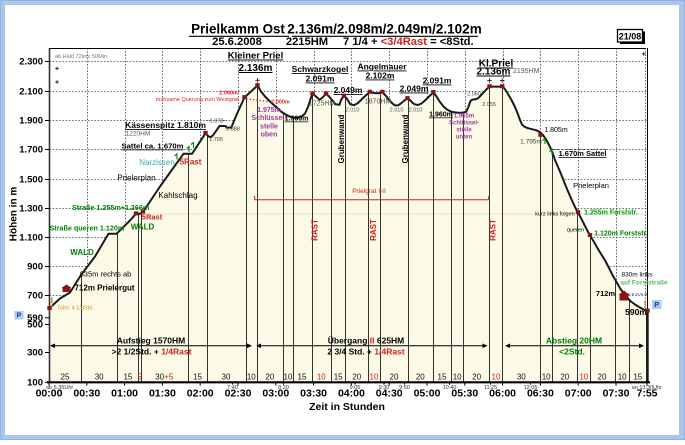  Describe the element at coordinates (502, 394) in the screenshot. I see `svg-text: 06:00` at that location.